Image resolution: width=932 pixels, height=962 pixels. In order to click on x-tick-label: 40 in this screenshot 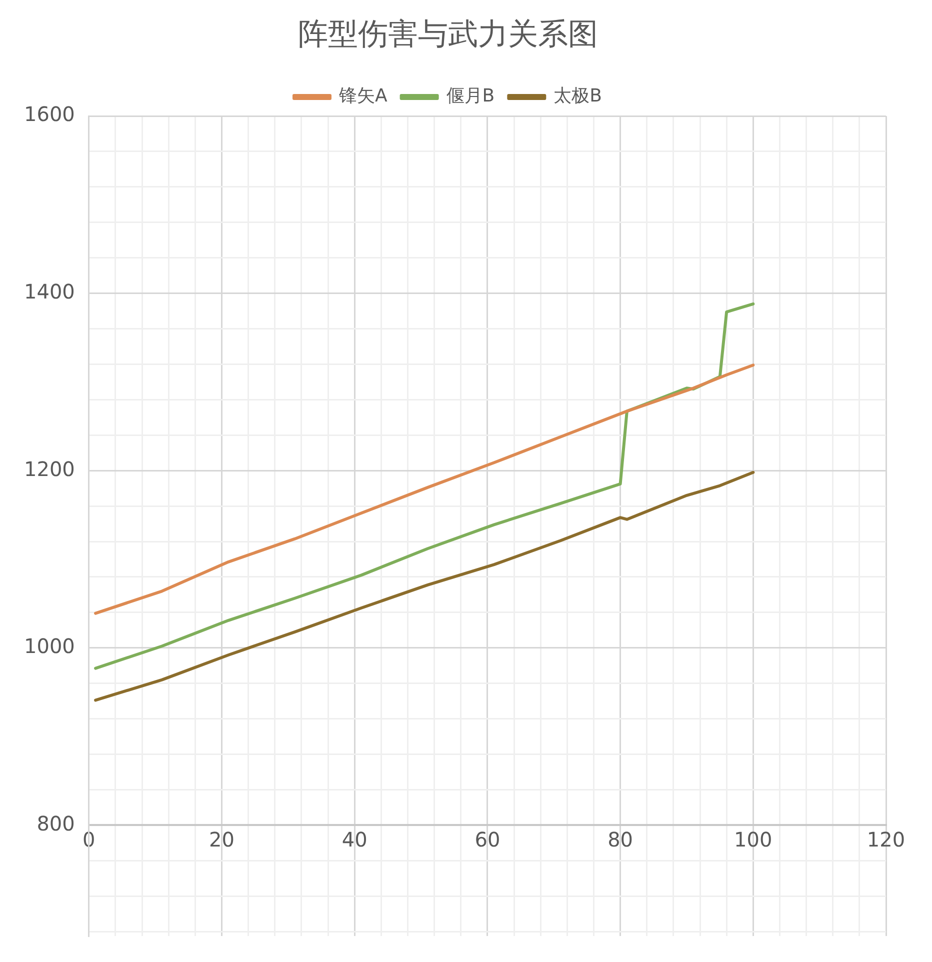, I will do `click(355, 839)`.